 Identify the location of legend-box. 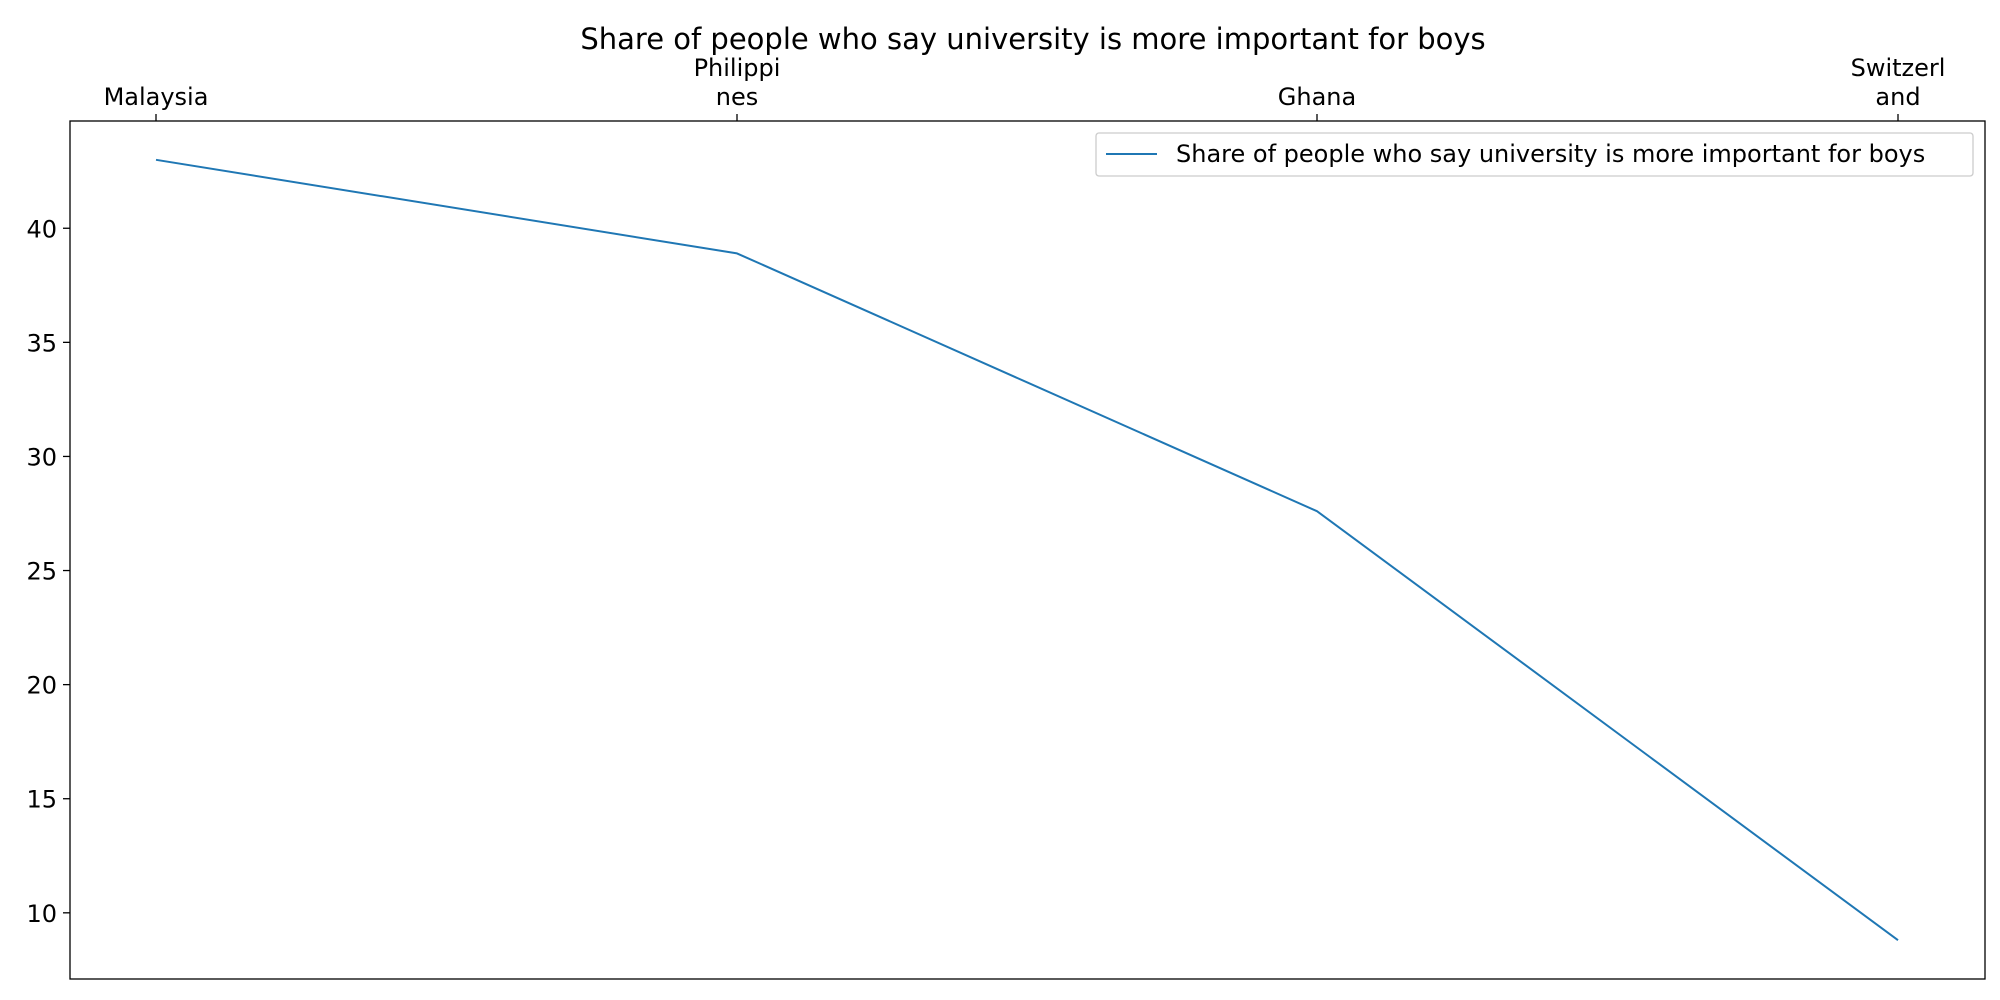
(1534, 154).